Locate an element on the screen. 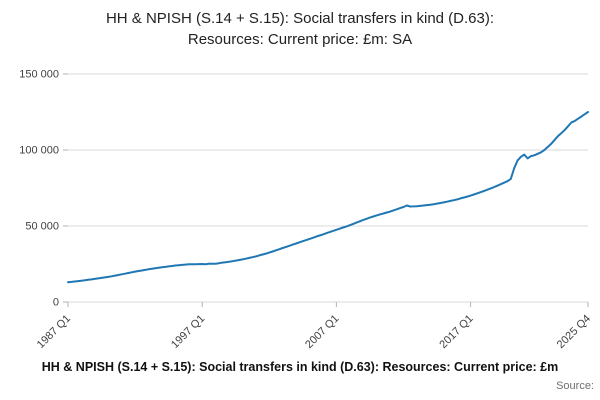 The width and height of the screenshot is (600, 400). svg-text: 1997 Q1 is located at coordinates (188, 332).